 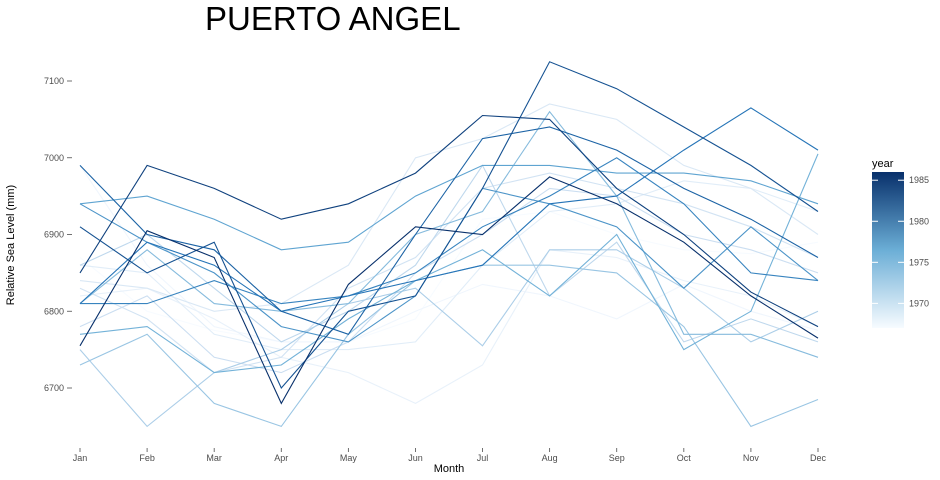 What do you see at coordinates (888, 250) in the screenshot?
I see `legend-colorbar` at bounding box center [888, 250].